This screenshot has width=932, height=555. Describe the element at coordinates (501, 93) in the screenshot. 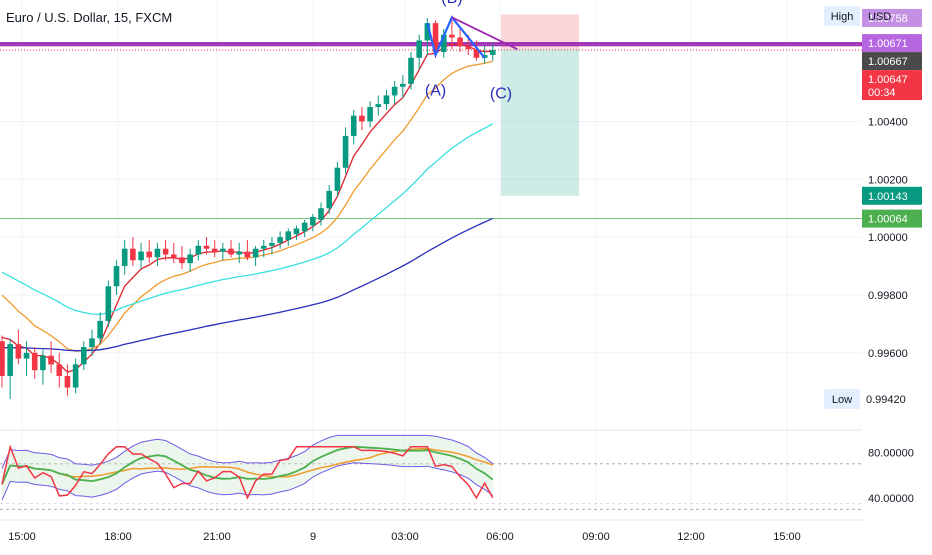

I see `wave-label: (C)` at that location.